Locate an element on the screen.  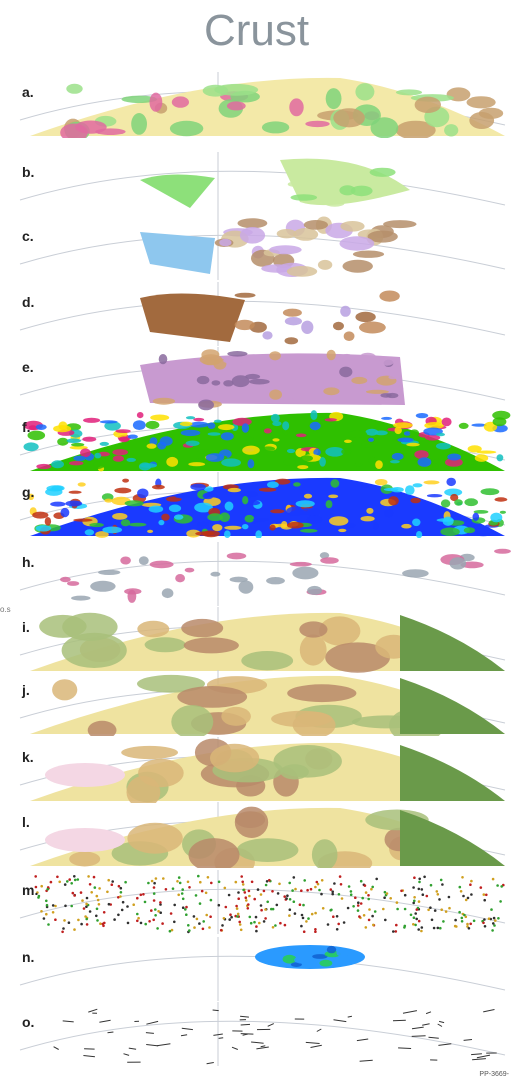
map-image-g is located at coordinates (263, 505).